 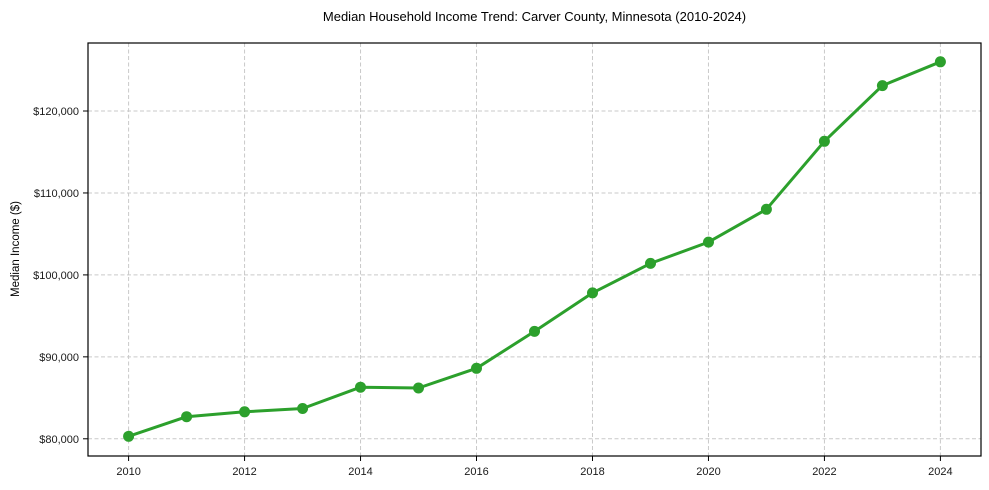 What do you see at coordinates (303, 408) in the screenshot?
I see `data-point-2013` at bounding box center [303, 408].